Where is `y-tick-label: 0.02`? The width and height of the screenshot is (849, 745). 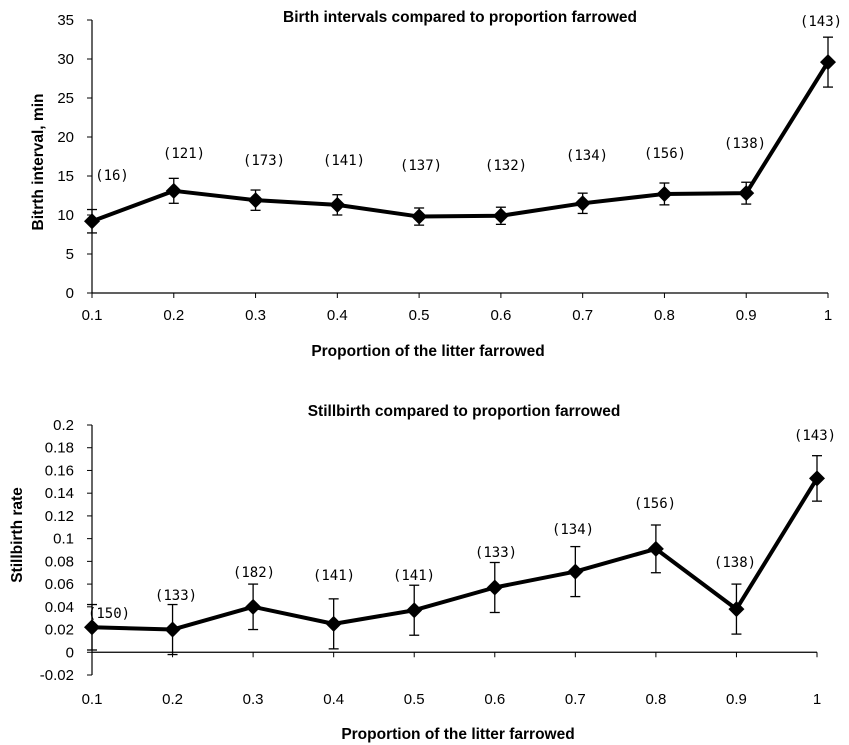
y-tick-label: 0.02 is located at coordinates (59, 630).